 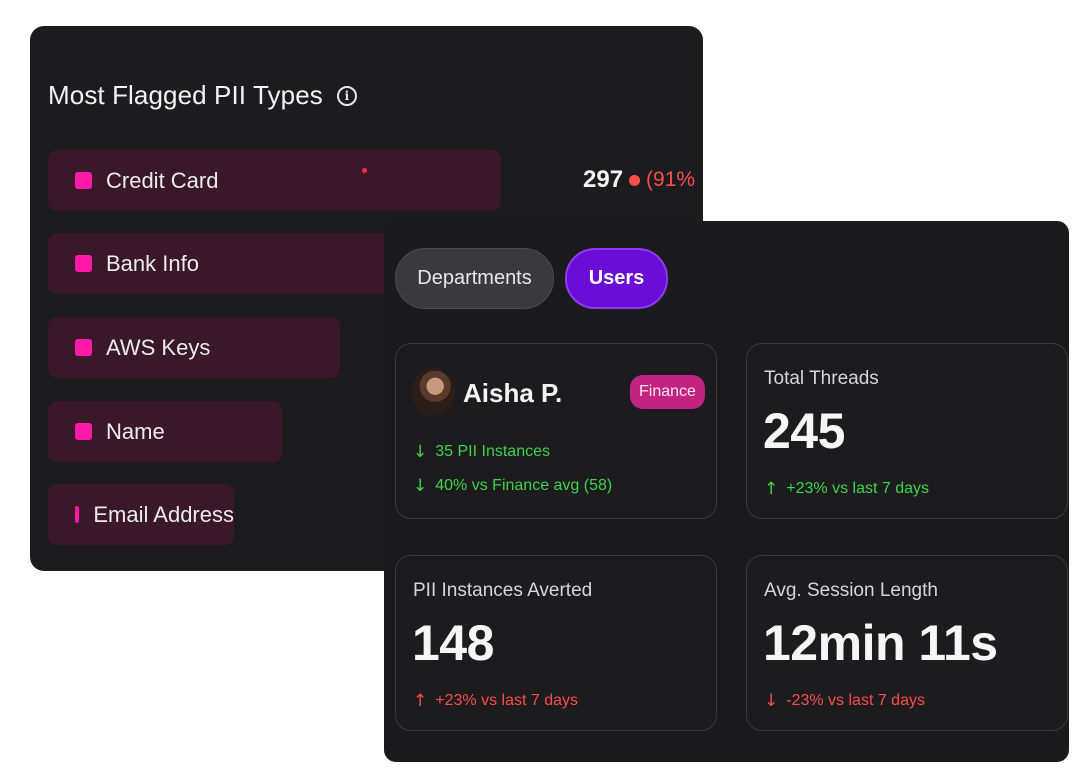 What do you see at coordinates (274, 180) in the screenshot?
I see `pii-bar-credit-card: Credit Card` at bounding box center [274, 180].